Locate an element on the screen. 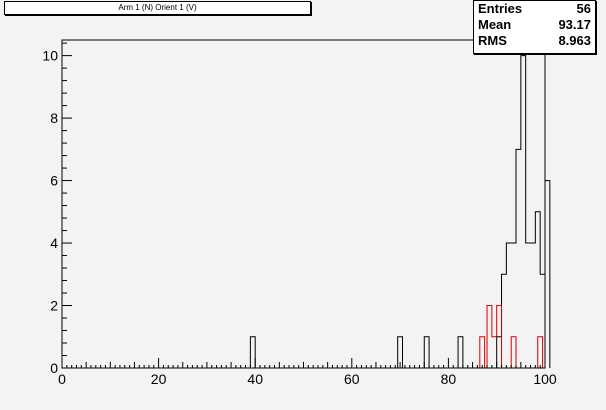  x-tick-label: 100 is located at coordinates (545, 379).